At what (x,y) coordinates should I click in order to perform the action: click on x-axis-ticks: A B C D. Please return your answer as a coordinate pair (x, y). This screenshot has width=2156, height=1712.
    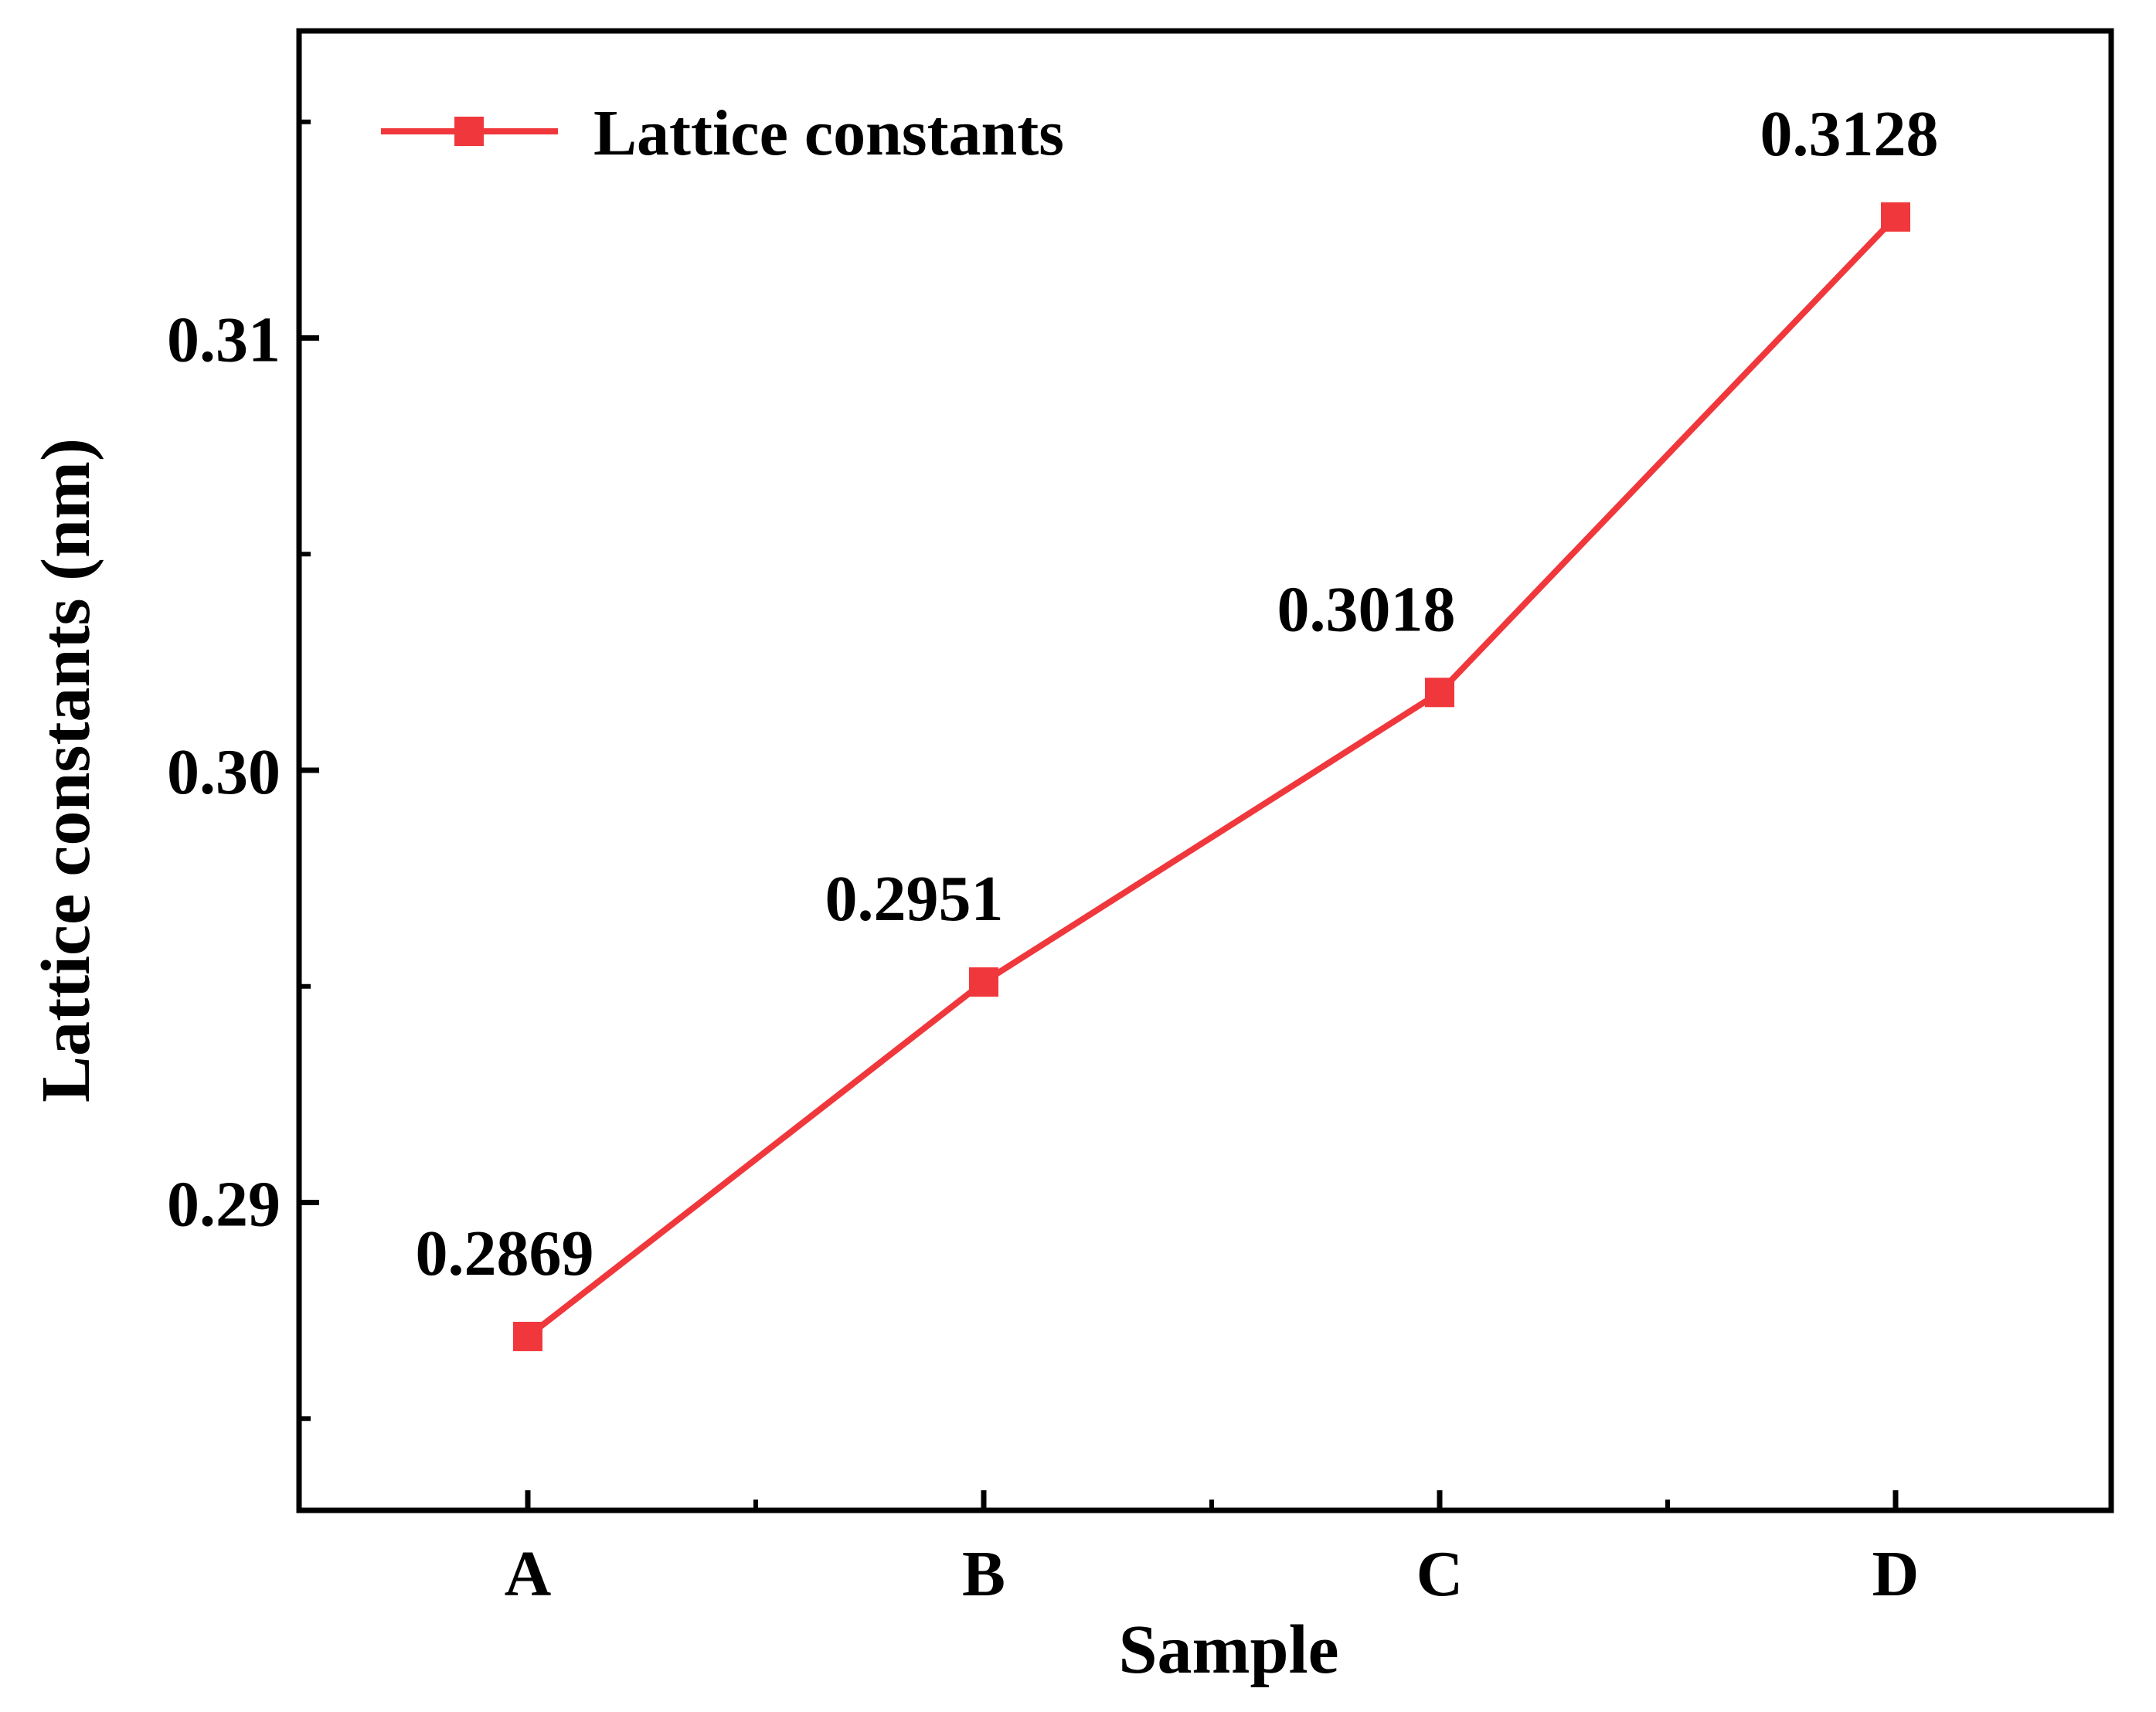
    Looking at the image, I should click on (1213, 1550).